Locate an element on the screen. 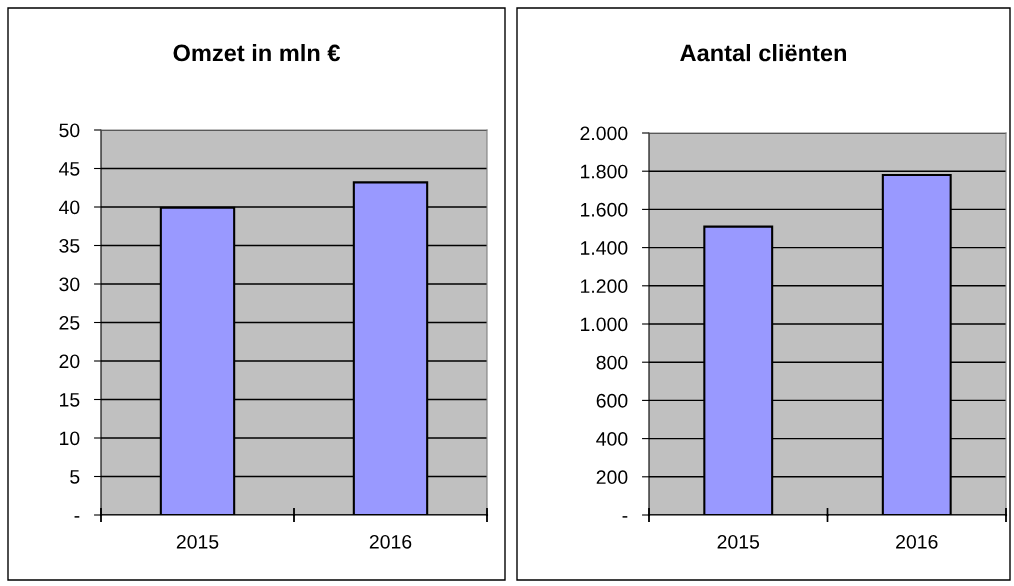 The width and height of the screenshot is (1014, 586). y-tick-label: 5 is located at coordinates (75, 477).